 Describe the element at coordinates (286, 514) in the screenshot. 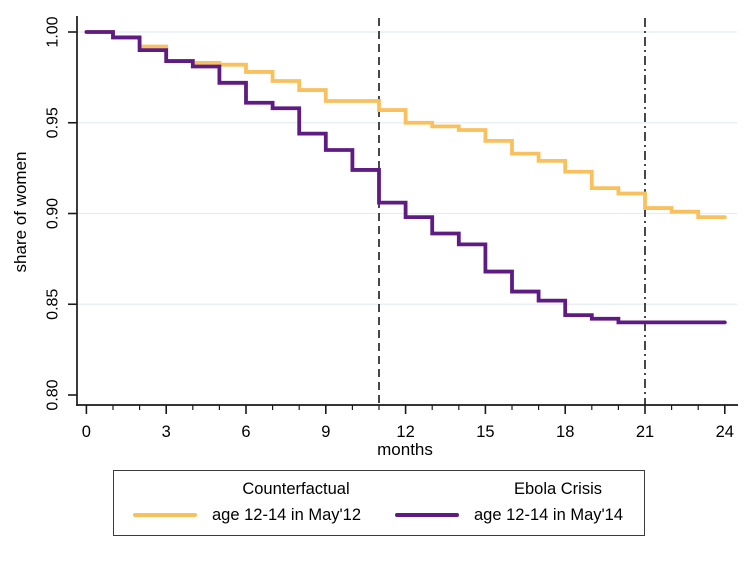

I see `legend-label-counterfactual: age 12-14 in May'12` at that location.